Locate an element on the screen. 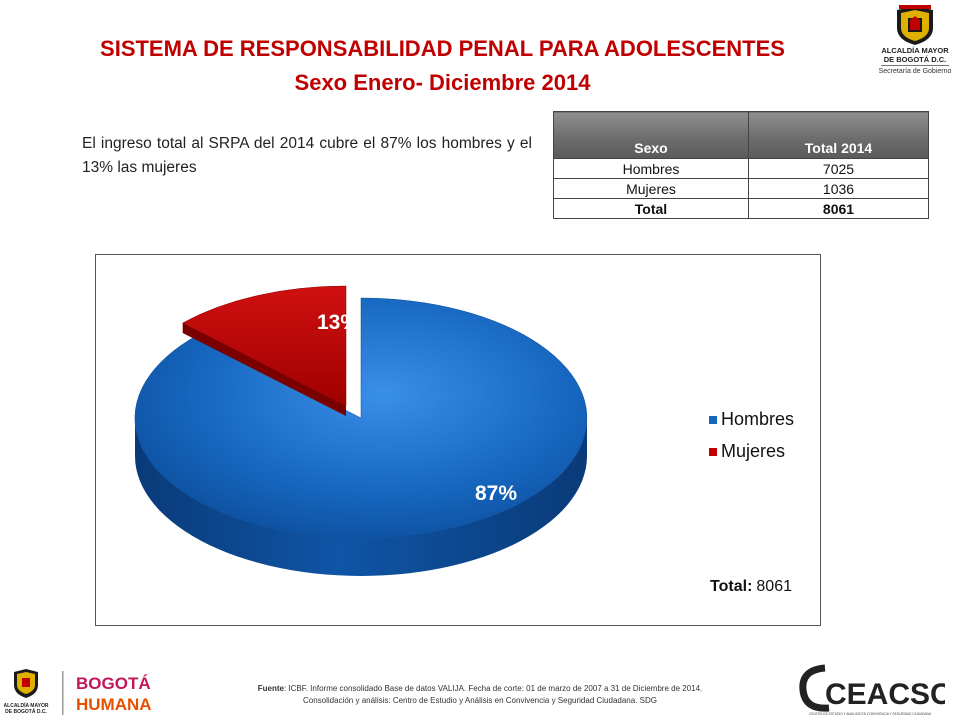 Image resolution: width=960 pixels, height=725 pixels. brand-line-2: HUMANA is located at coordinates (114, 704).